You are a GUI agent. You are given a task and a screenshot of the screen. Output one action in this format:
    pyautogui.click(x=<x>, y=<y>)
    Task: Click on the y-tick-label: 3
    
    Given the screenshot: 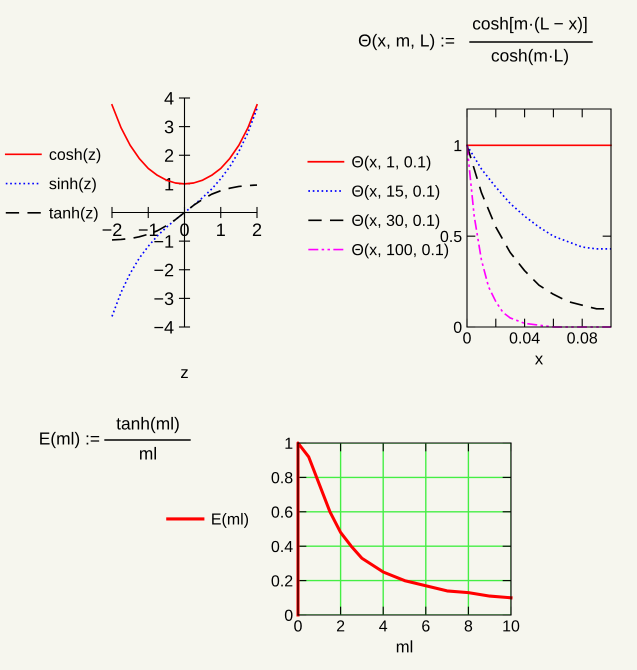 What is the action you would take?
    pyautogui.click(x=169, y=127)
    